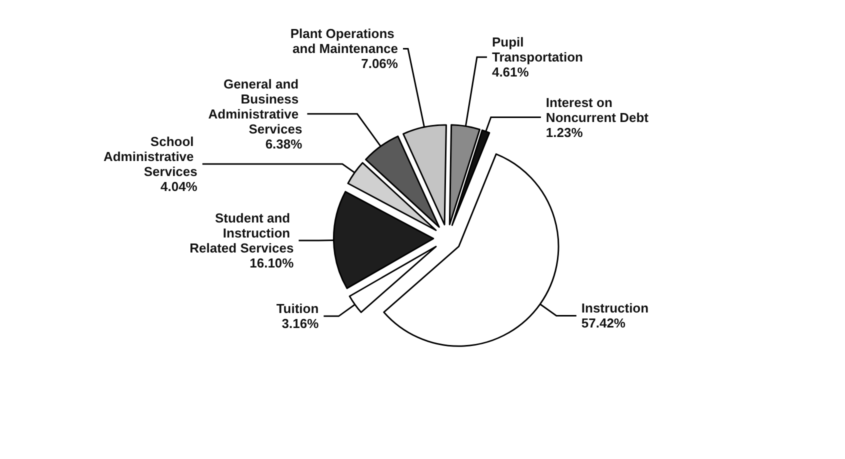 The width and height of the screenshot is (845, 459). Describe the element at coordinates (603, 323) in the screenshot. I see `data-label: 57.42%` at that location.